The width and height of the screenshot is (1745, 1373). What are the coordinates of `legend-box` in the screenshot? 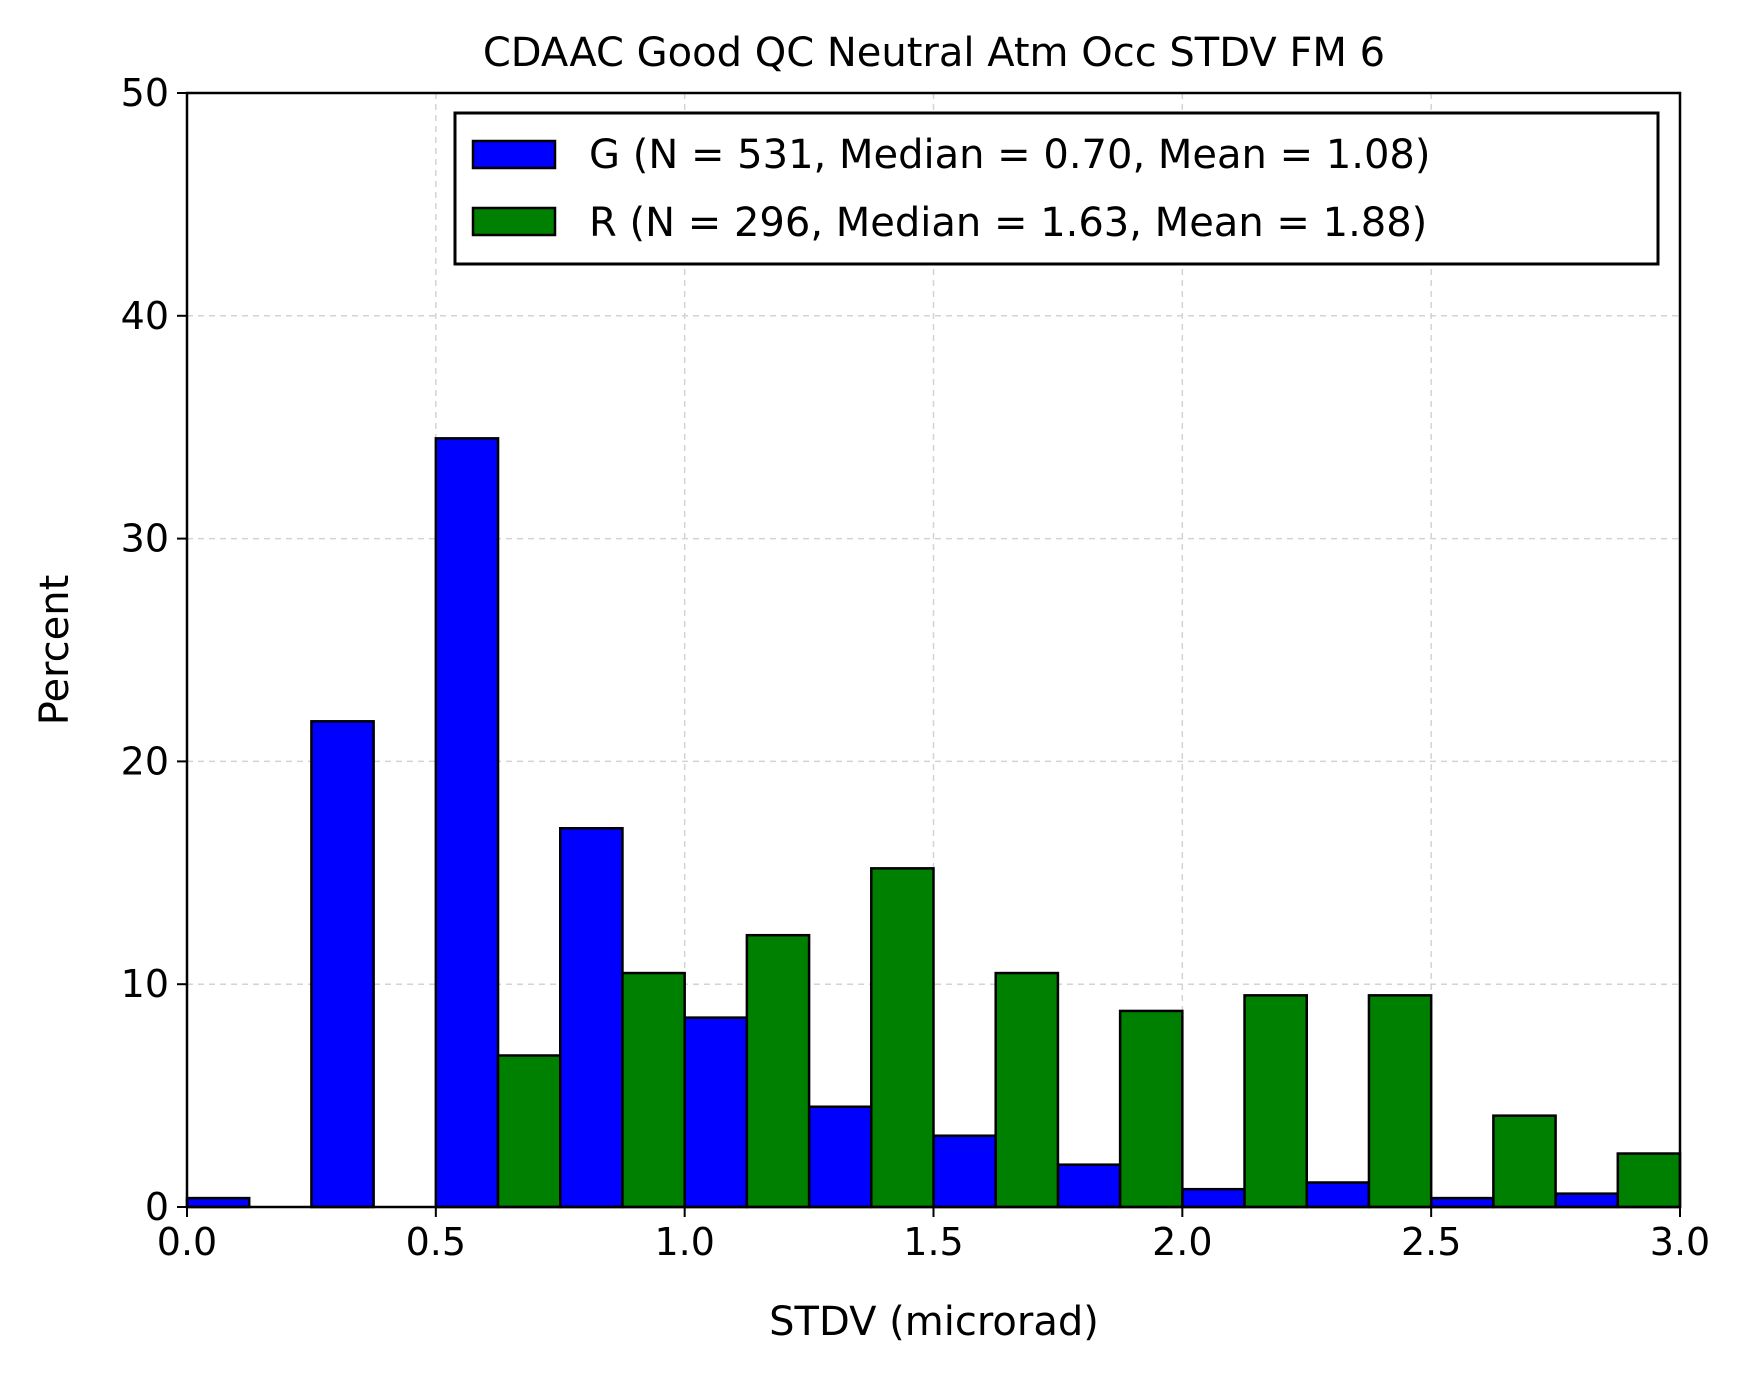 It's located at (1056, 188).